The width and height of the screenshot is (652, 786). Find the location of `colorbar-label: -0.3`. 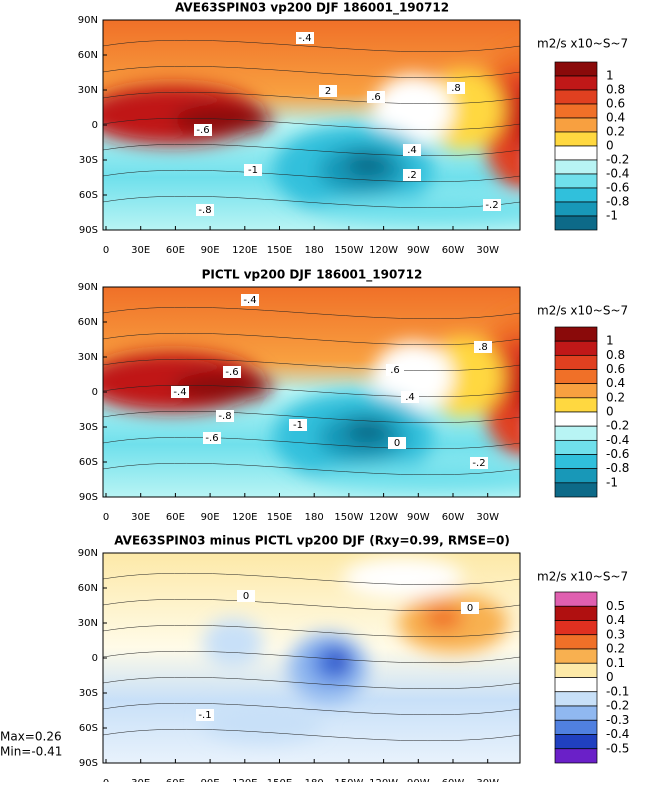

colorbar-label: -0.3 is located at coordinates (617, 720).